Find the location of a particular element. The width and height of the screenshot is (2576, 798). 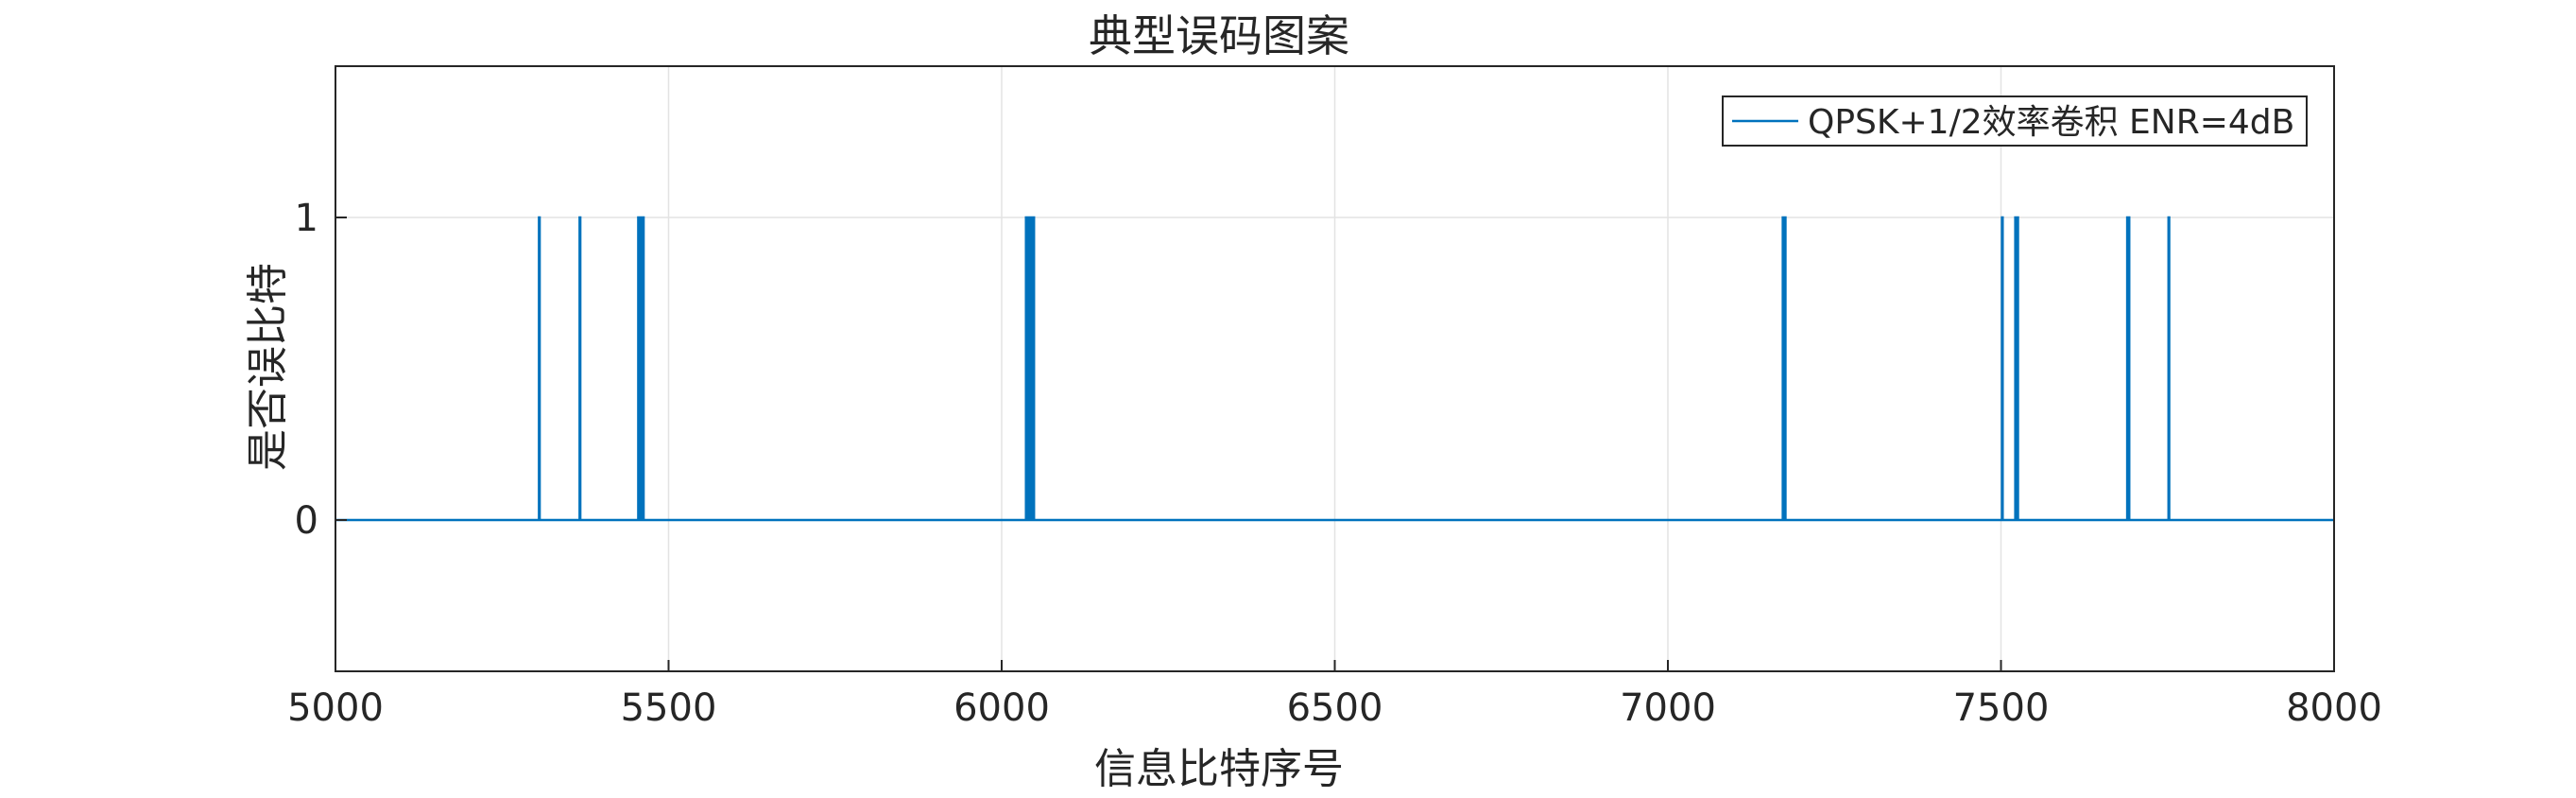

x-tick-label: 7500 is located at coordinates (2001, 708).